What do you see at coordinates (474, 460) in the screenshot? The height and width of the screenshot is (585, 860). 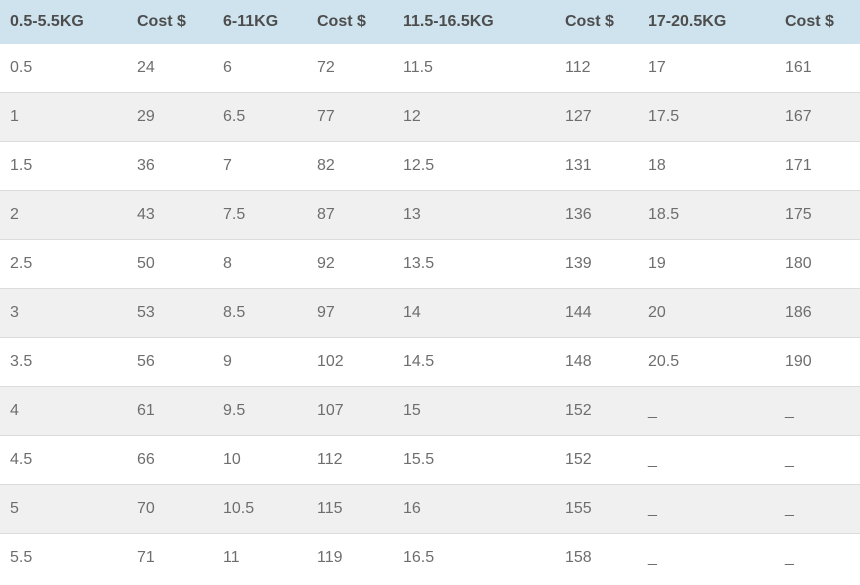 I see `cell-r9-c5: 15.5` at bounding box center [474, 460].